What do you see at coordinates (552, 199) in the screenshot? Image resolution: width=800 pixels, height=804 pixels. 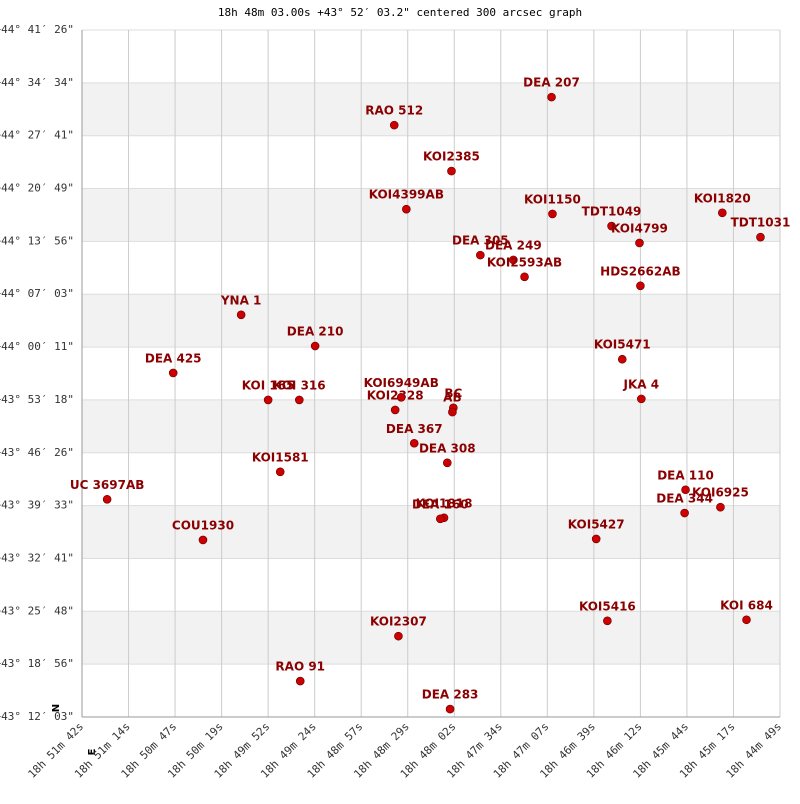 I see `star-label: KOI1150` at bounding box center [552, 199].